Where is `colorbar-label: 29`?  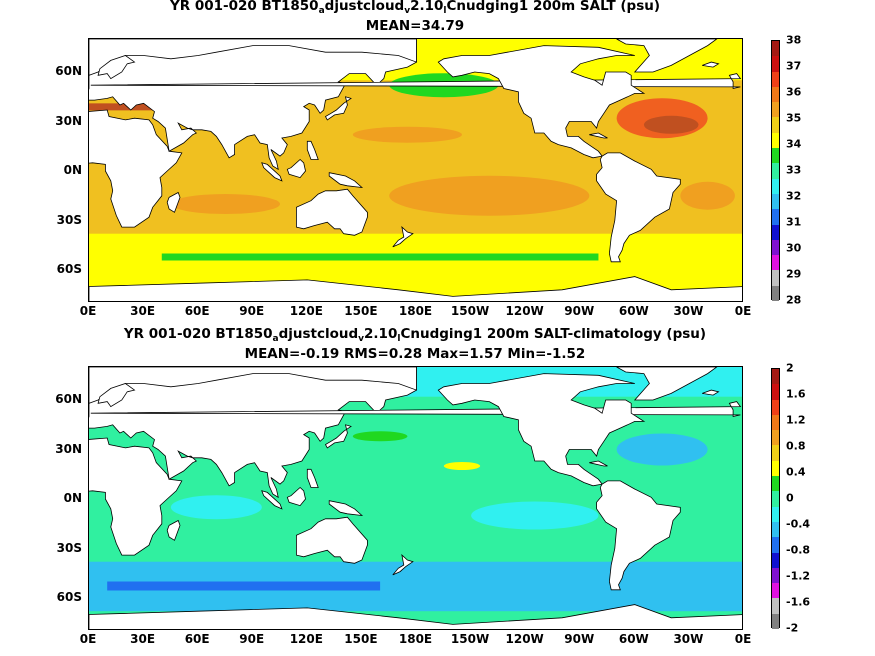
colorbar-label: 29 is located at coordinates (794, 274).